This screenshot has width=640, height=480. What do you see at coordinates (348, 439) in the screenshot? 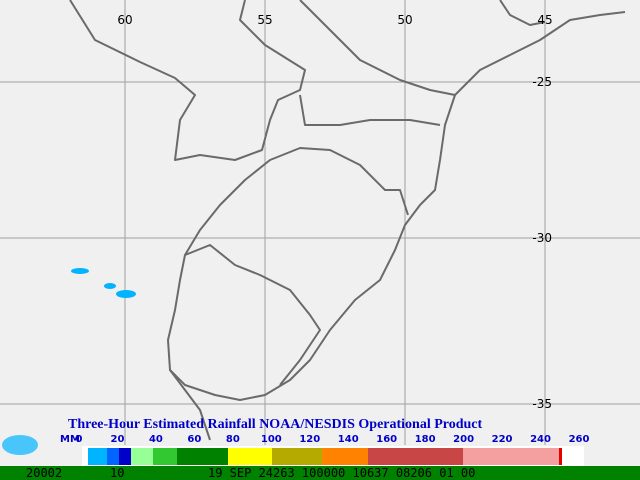
I see `scale-label: 140` at bounding box center [348, 439].